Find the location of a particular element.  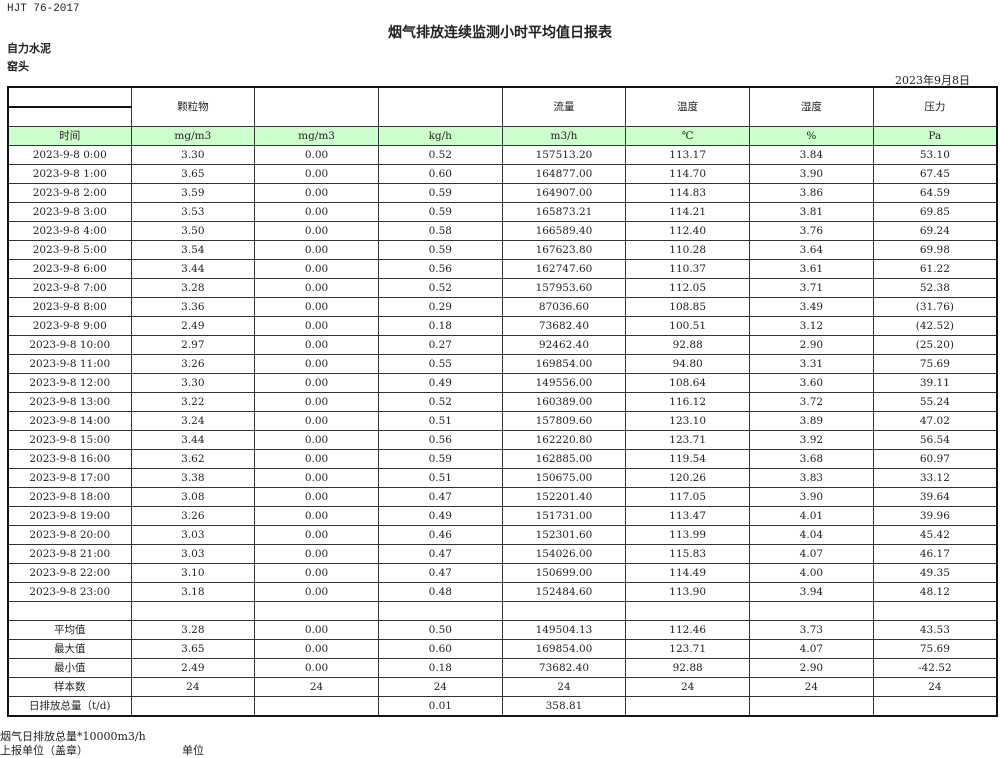

table-cell: 3.50 is located at coordinates (193, 231).